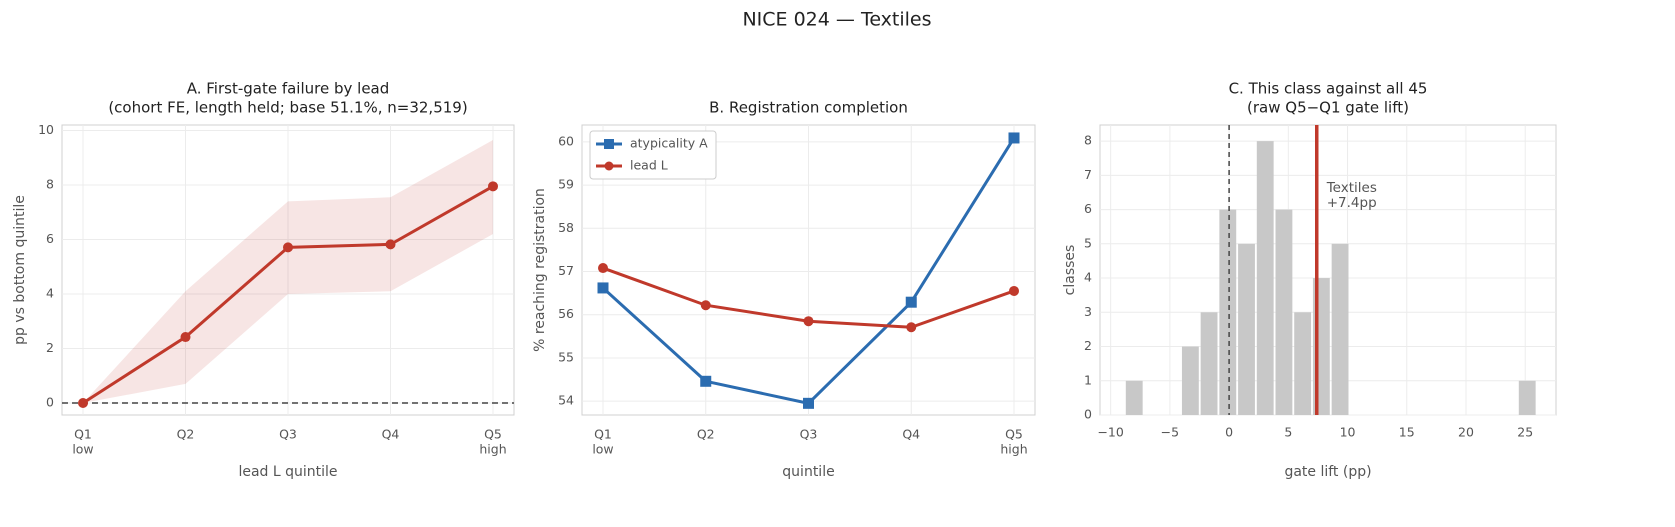 Image resolution: width=1675 pixels, height=527 pixels. I want to click on panel-title: A. First-gate failure by lead, so click(288, 89).